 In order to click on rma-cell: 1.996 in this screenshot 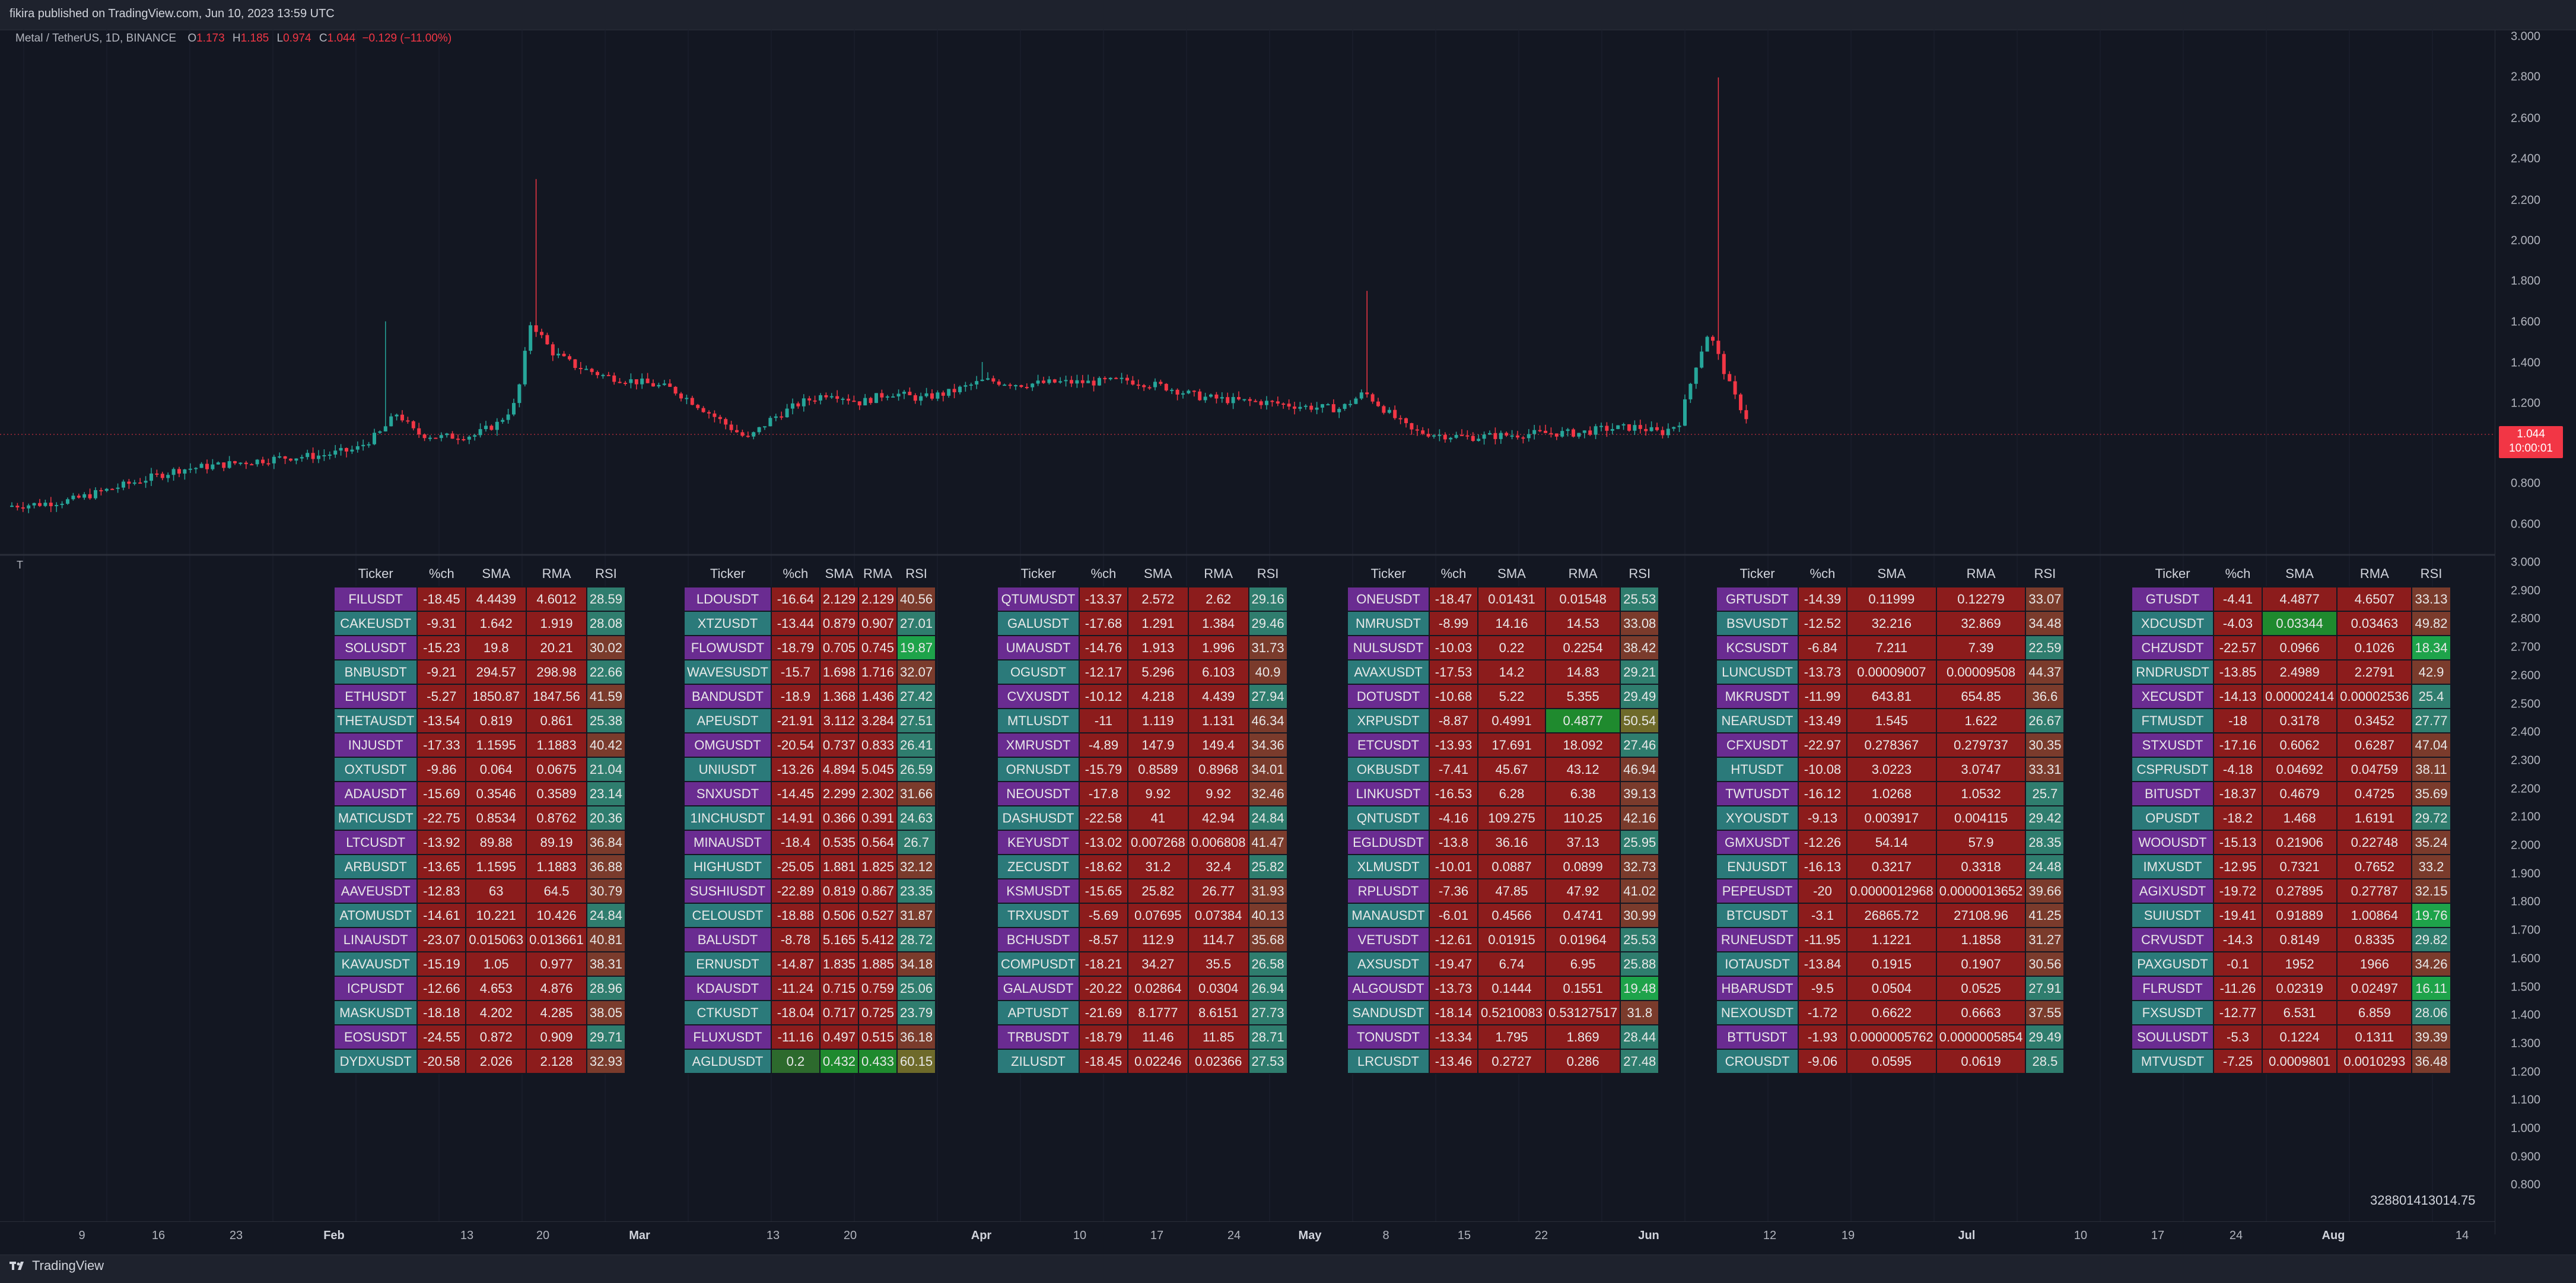, I will do `click(1218, 647)`.